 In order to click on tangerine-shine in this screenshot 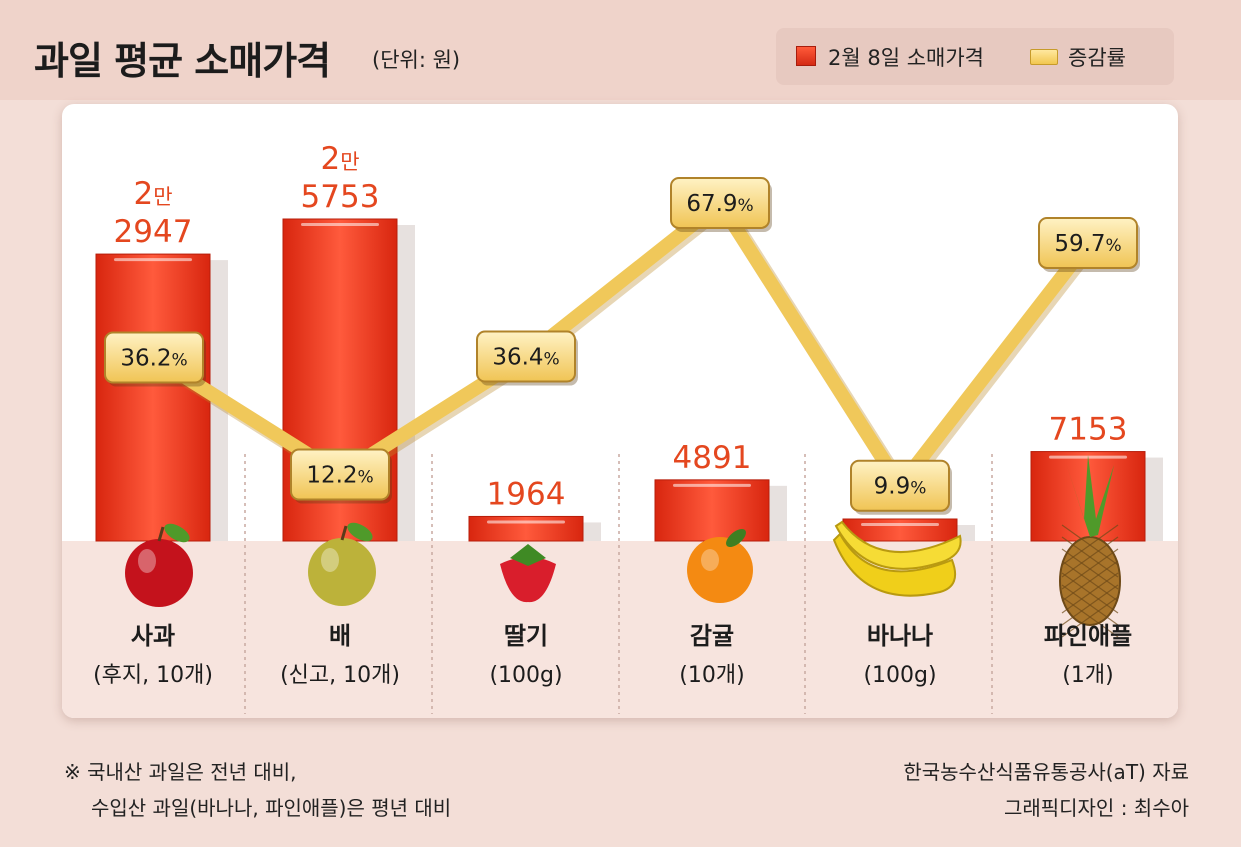, I will do `click(710, 560)`.